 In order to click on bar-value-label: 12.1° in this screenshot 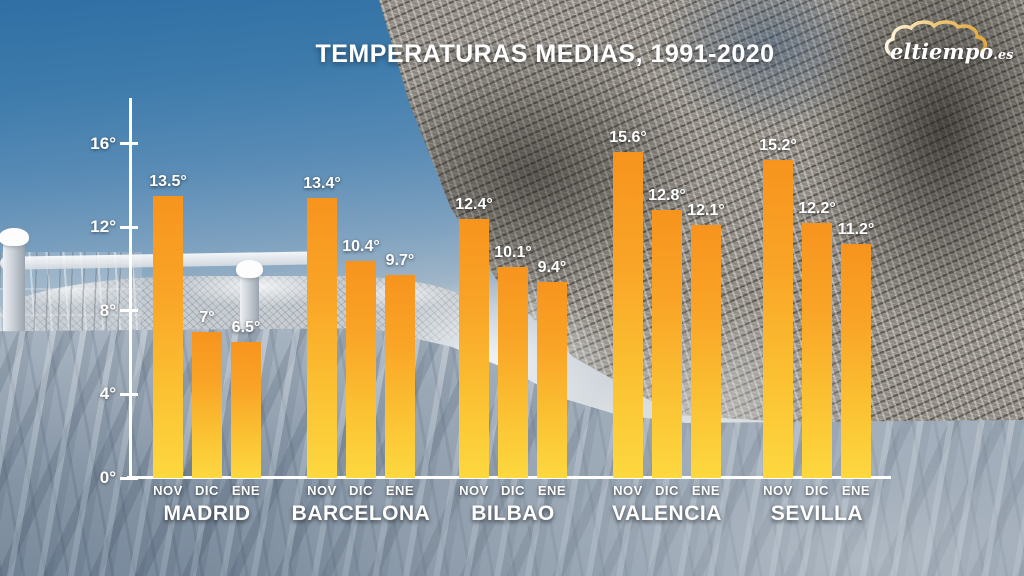, I will do `click(706, 211)`.